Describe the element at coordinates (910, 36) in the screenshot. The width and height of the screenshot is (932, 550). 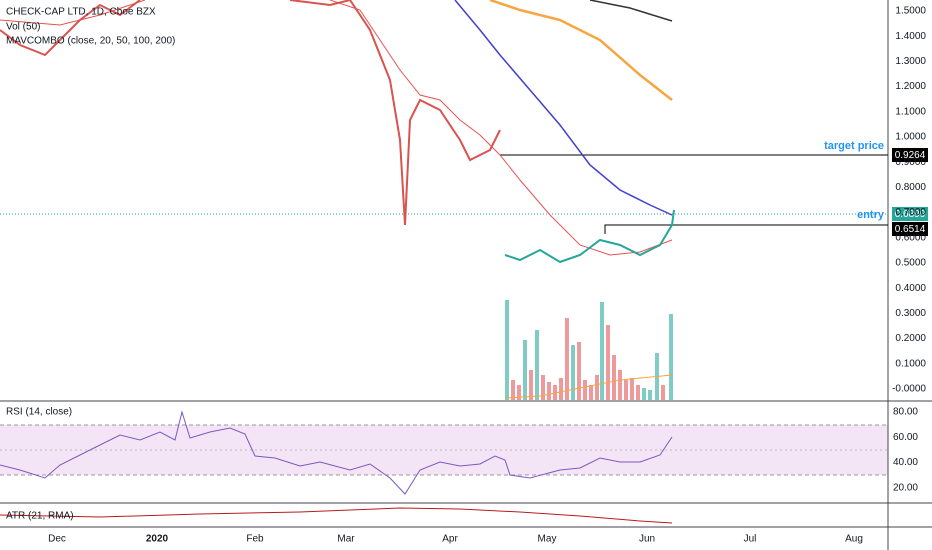
I see `price-tick-label: 1.4000` at that location.